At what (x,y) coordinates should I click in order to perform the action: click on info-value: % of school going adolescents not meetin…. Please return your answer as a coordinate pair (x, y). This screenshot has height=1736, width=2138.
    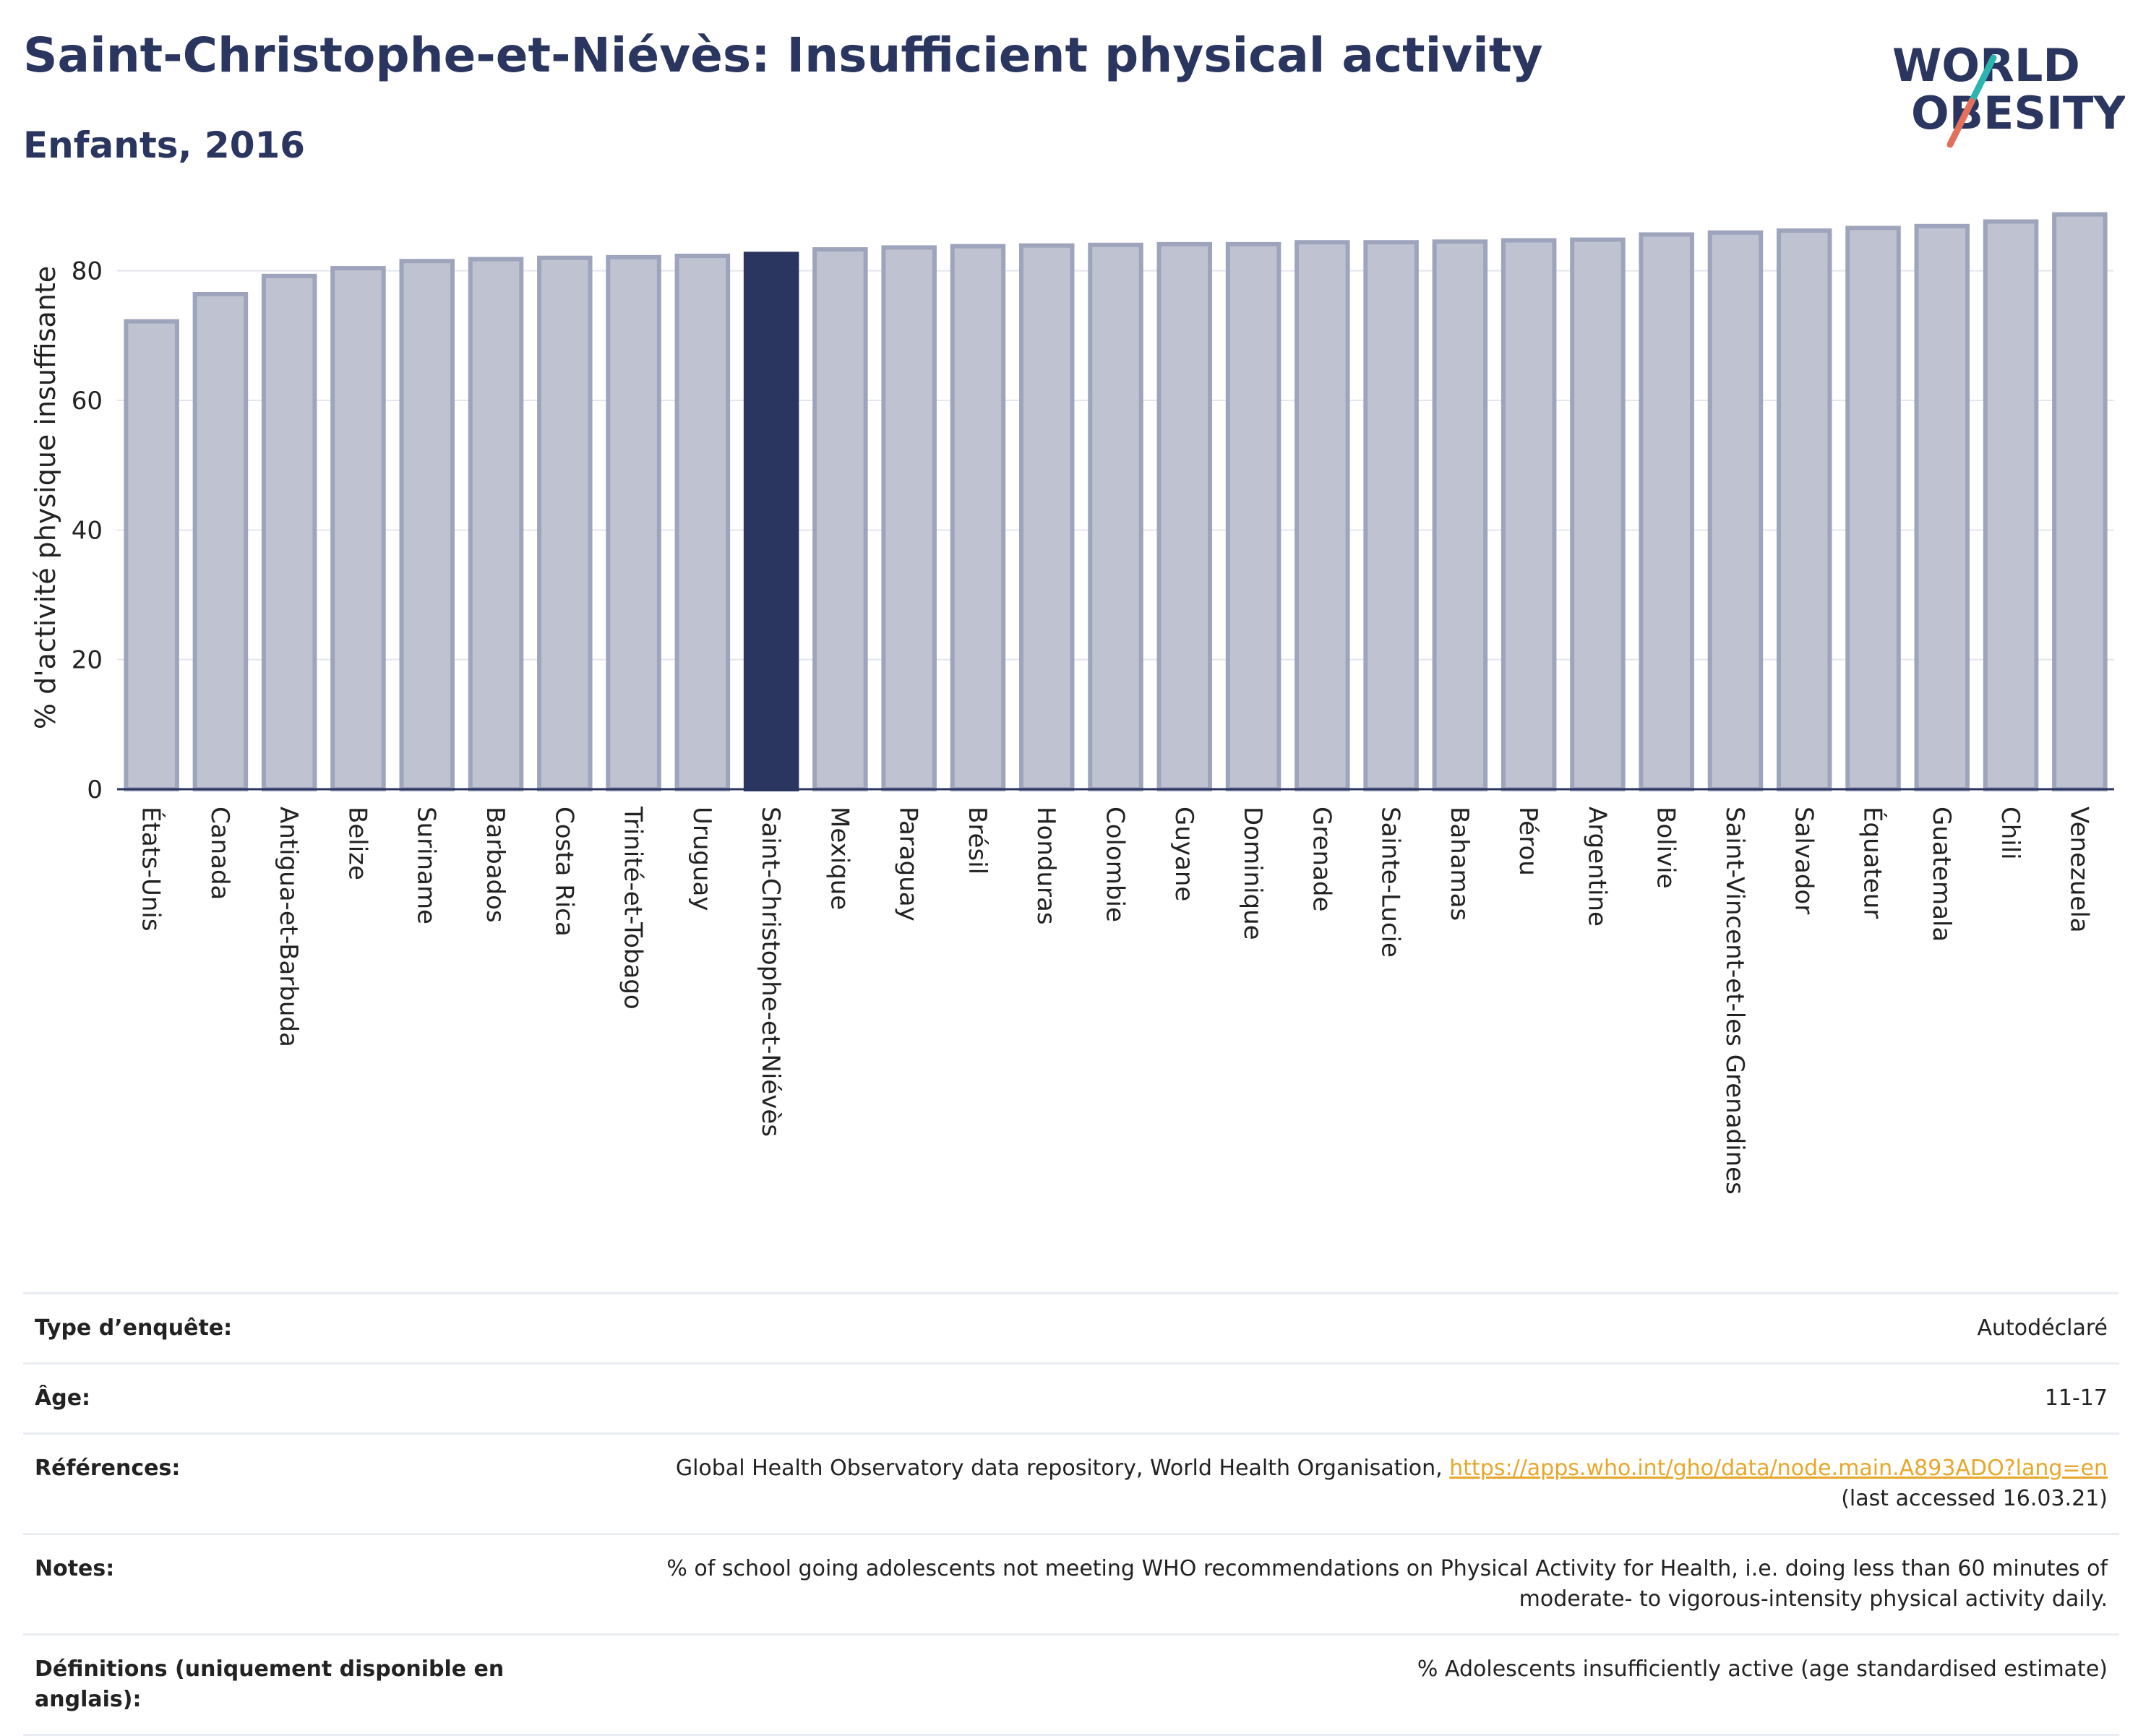
    Looking at the image, I should click on (1387, 1584).